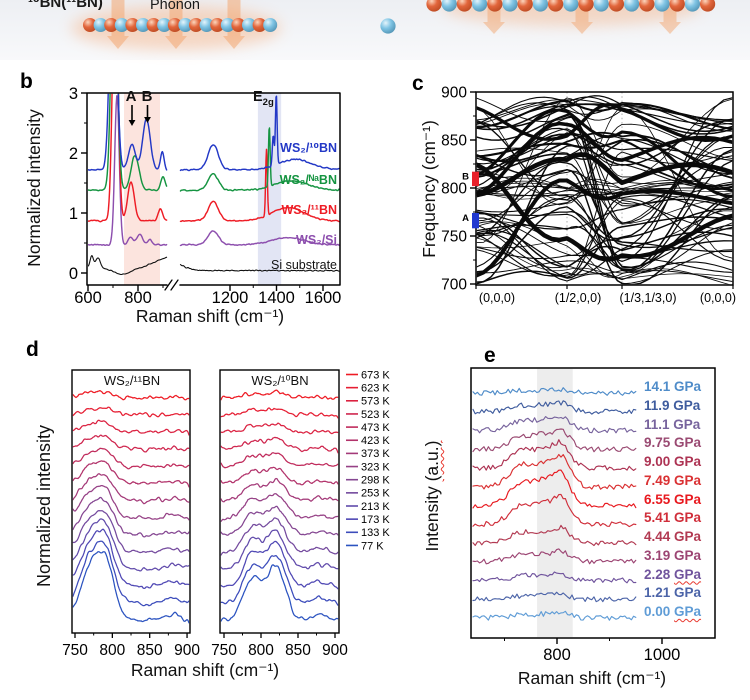  What do you see at coordinates (673, 574) in the screenshot?
I see `pressure-label: 2.28 GPa` at bounding box center [673, 574].